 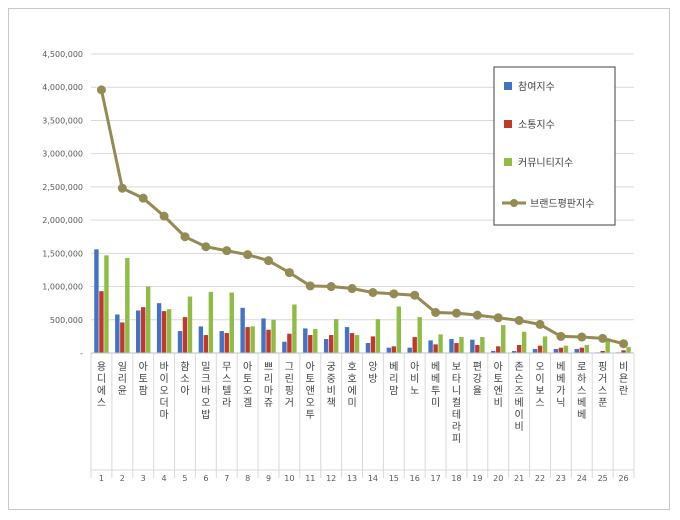 What do you see at coordinates (66, 320) in the screenshot?
I see `y-tick-label: 500,000` at bounding box center [66, 320].